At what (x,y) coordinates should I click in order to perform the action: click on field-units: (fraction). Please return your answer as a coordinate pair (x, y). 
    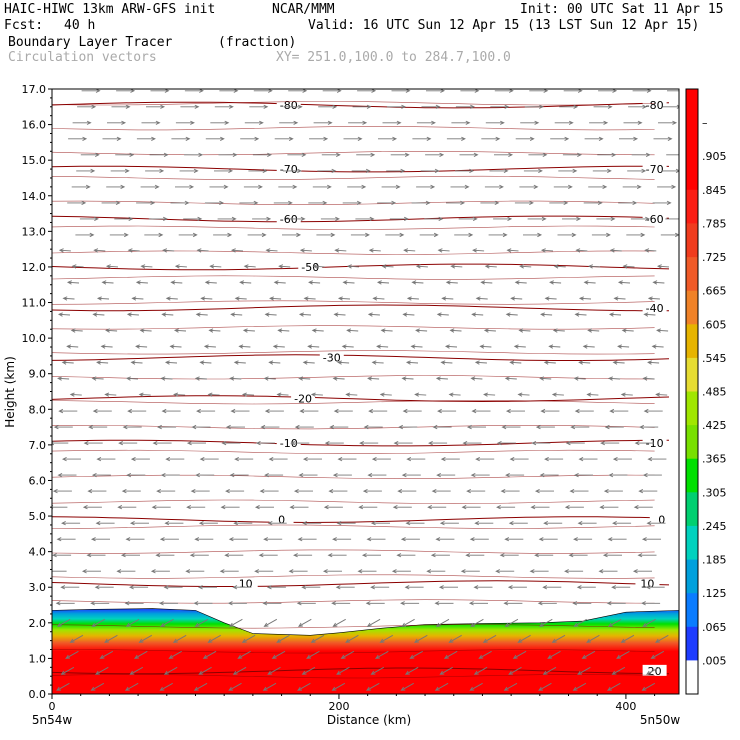
    Looking at the image, I should click on (257, 42).